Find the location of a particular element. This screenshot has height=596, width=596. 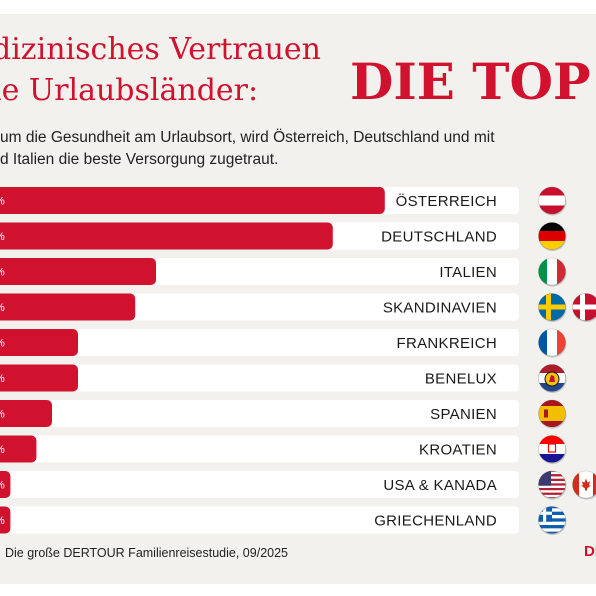

italy-flag is located at coordinates (552, 272).